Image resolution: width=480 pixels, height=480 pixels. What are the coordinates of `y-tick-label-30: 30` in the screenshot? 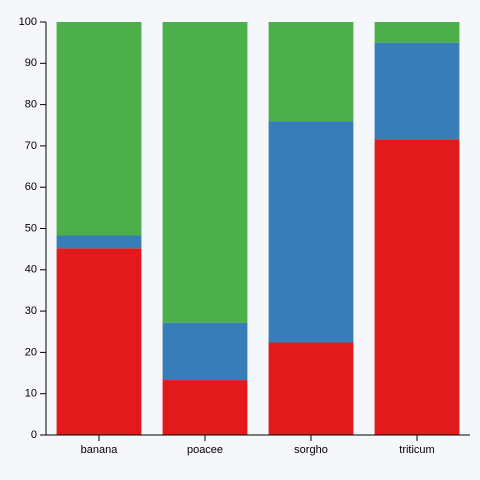 It's located at (31, 311).